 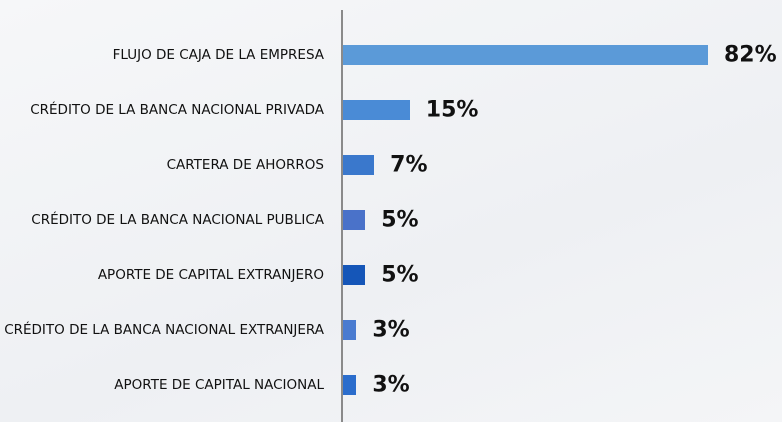 What do you see at coordinates (342, 216) in the screenshot?
I see `category-axis` at bounding box center [342, 216].